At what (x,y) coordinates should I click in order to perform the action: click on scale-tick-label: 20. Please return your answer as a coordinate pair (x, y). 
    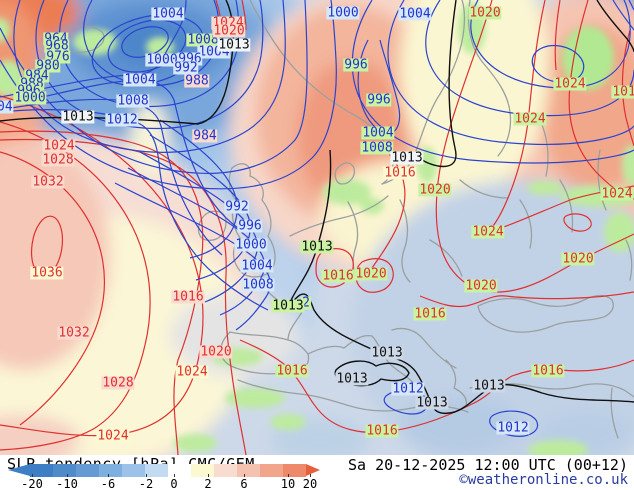
    Looking at the image, I should click on (310, 483).